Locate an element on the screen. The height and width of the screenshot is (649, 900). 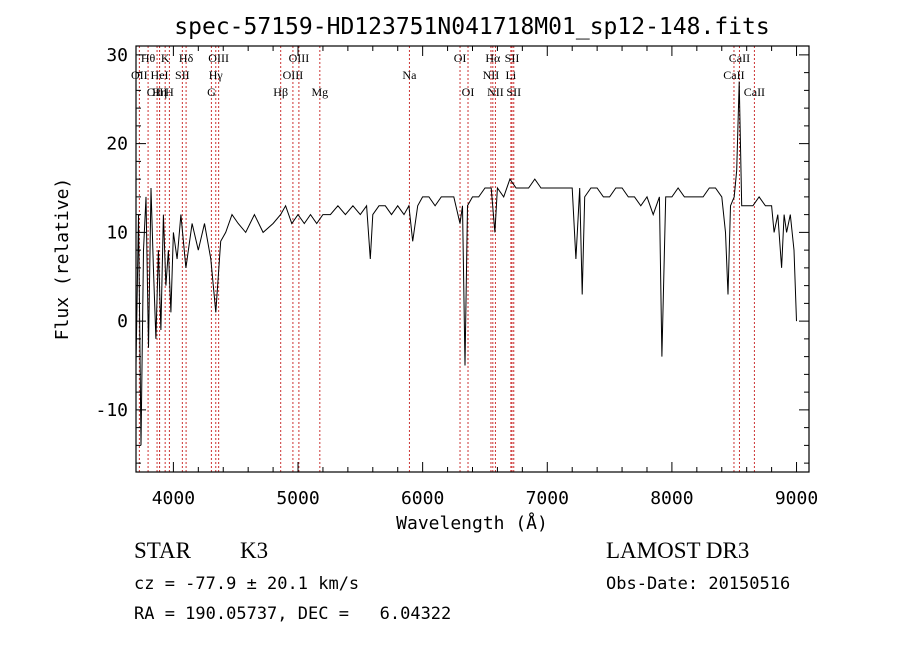
line-label-1: Hθ is located at coordinates (148, 58).